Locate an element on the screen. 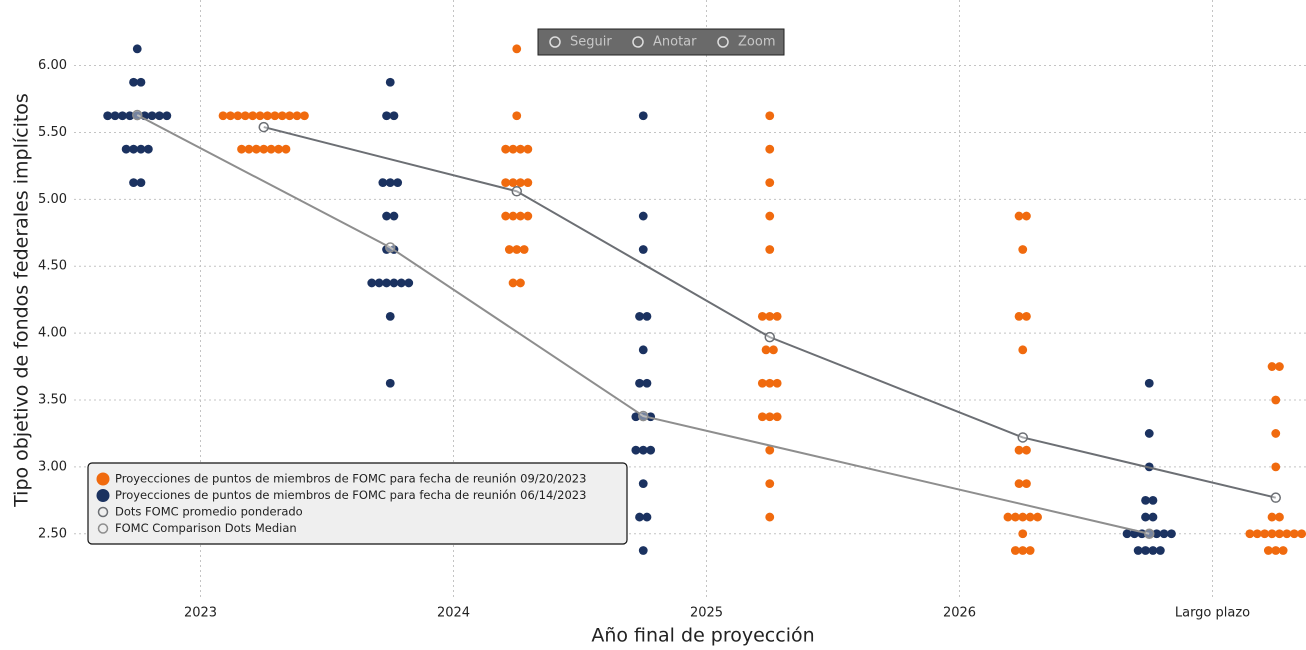 This screenshot has height=650, width=1306. toolbar: Seguir Anotar Zoom is located at coordinates (661, 42).